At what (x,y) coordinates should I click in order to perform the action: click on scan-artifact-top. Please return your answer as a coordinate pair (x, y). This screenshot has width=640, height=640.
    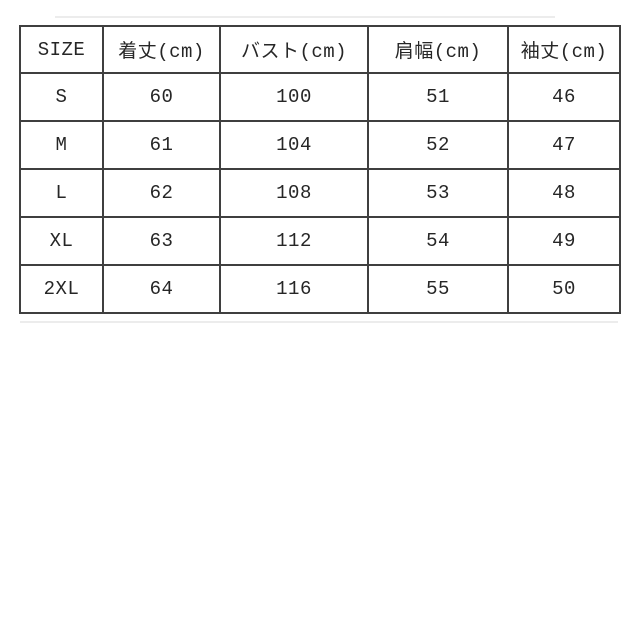
    Looking at the image, I should click on (305, 17).